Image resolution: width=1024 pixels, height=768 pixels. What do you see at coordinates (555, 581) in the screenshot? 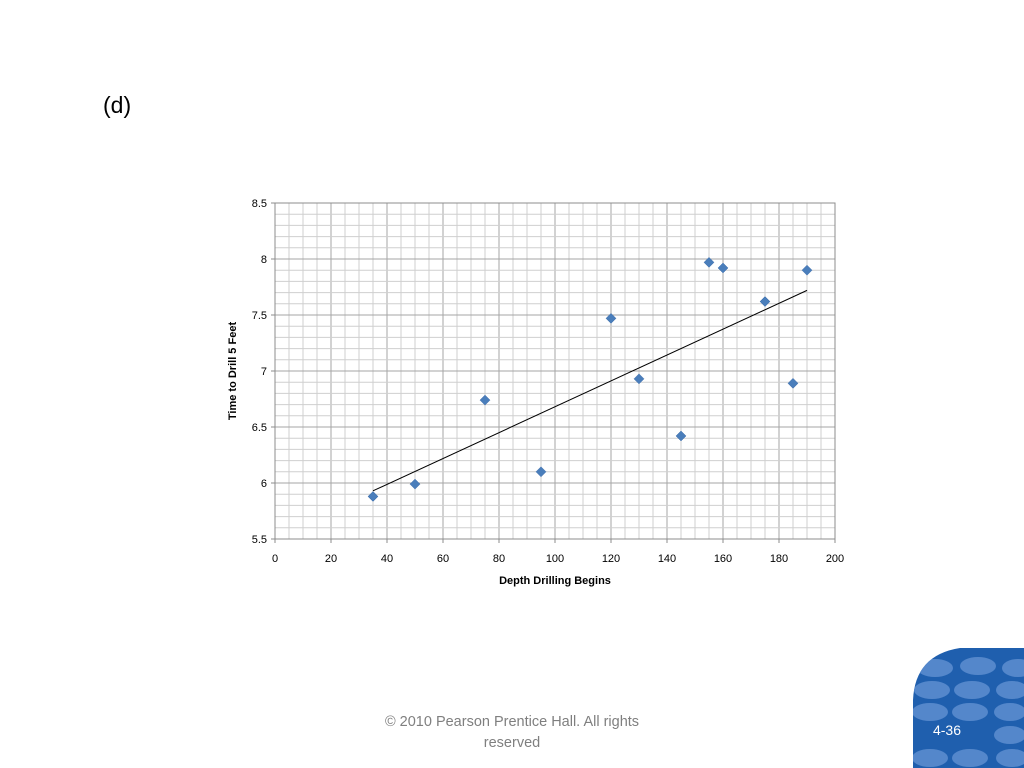
I see `x-axis-title: Depth Drilling Begins` at bounding box center [555, 581].